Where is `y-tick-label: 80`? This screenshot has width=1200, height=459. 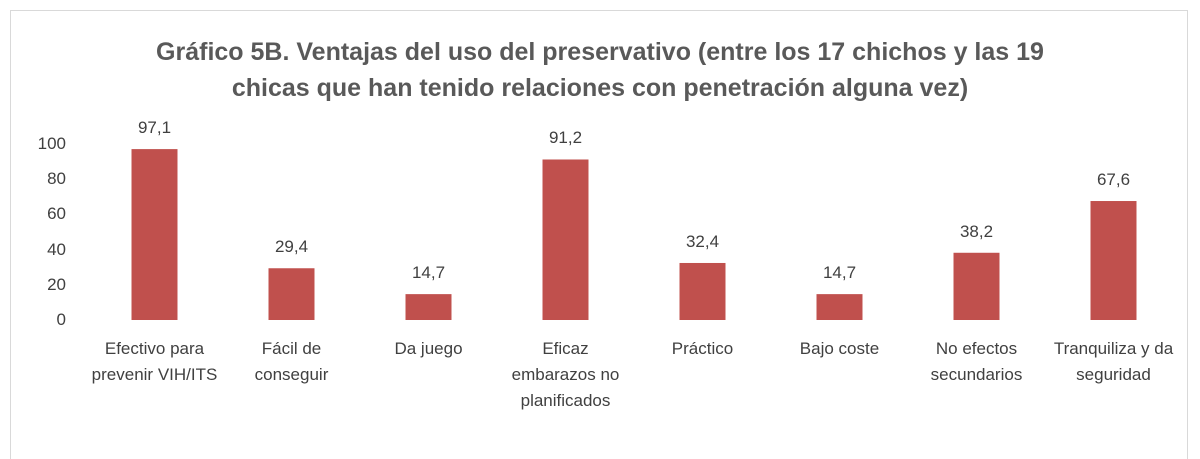
y-tick-label: 80 is located at coordinates (56, 179).